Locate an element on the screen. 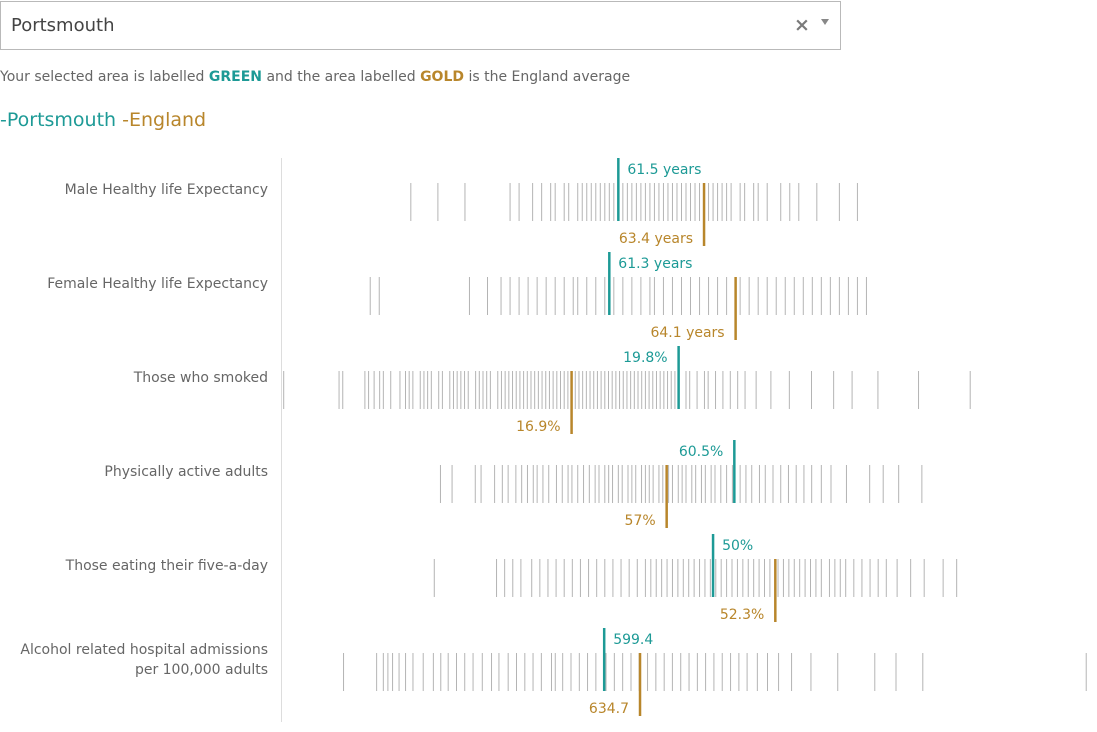  row-label: Those eating their five-a-day is located at coordinates (166, 566).